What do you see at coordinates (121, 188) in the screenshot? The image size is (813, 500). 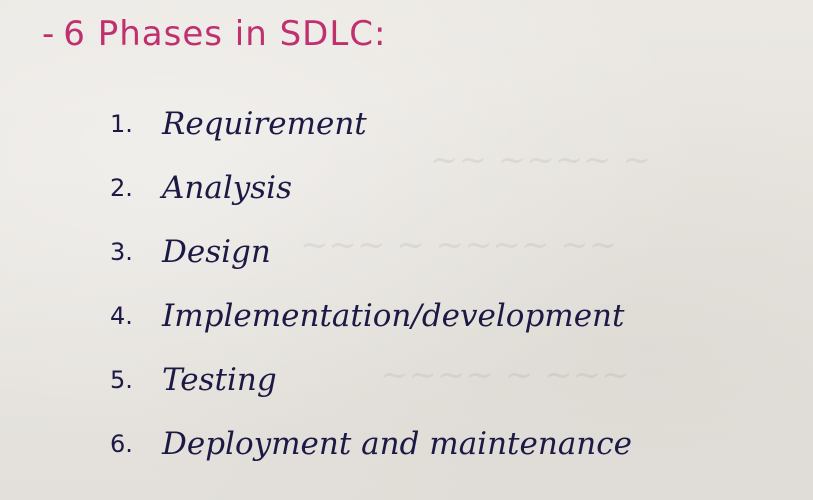 I see `list-item-number: 2.` at bounding box center [121, 188].